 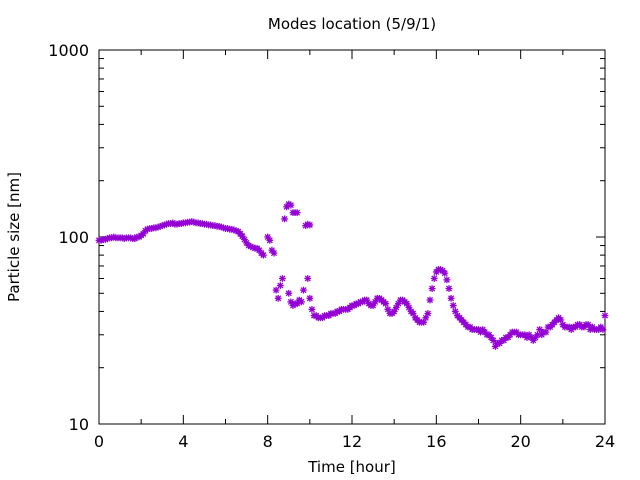 What do you see at coordinates (352, 441) in the screenshot?
I see `x-tick-label: 12` at bounding box center [352, 441].